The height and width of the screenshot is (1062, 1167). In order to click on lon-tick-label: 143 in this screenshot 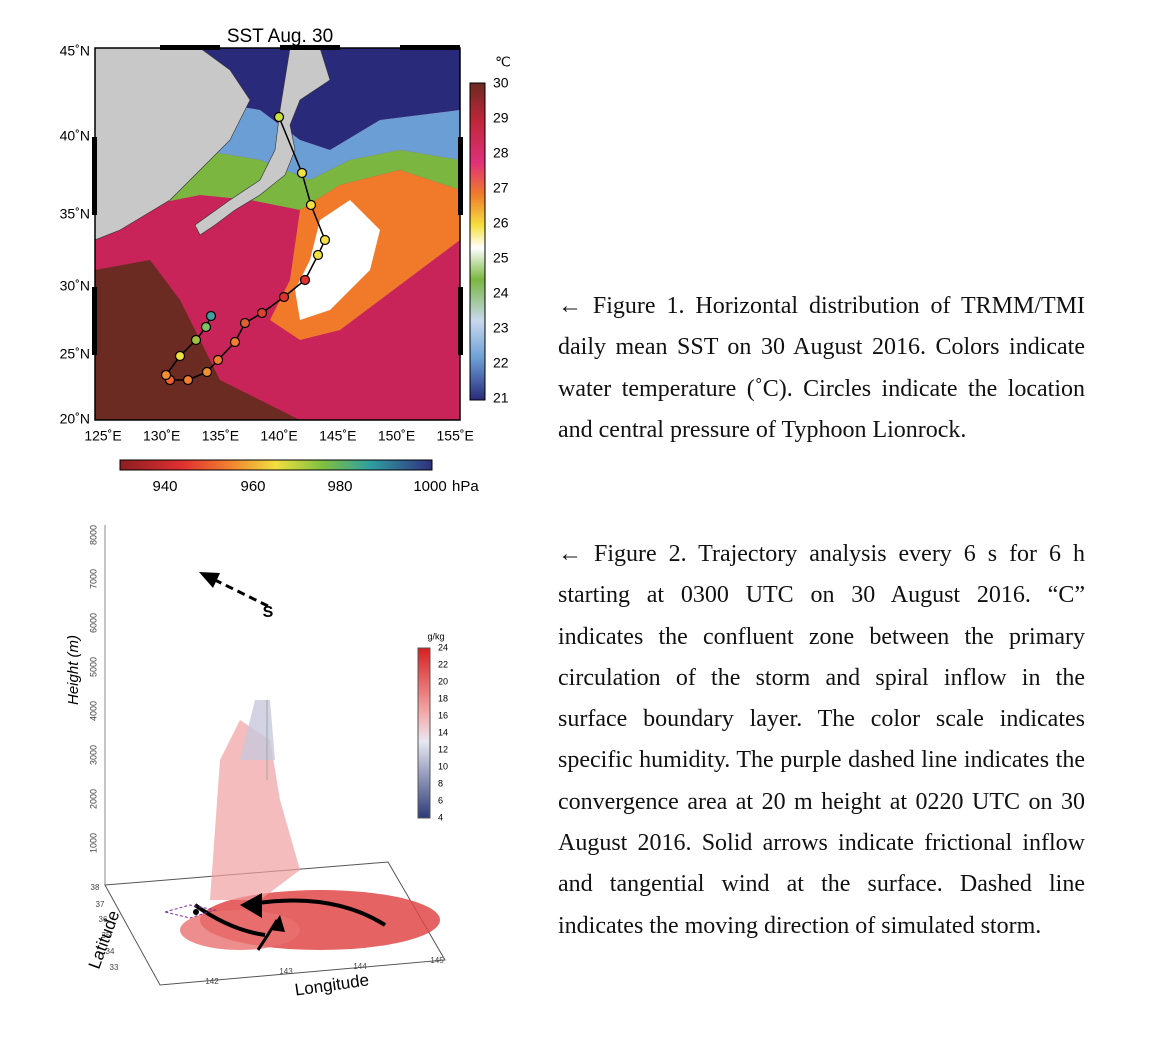, I will do `click(286, 971)`.